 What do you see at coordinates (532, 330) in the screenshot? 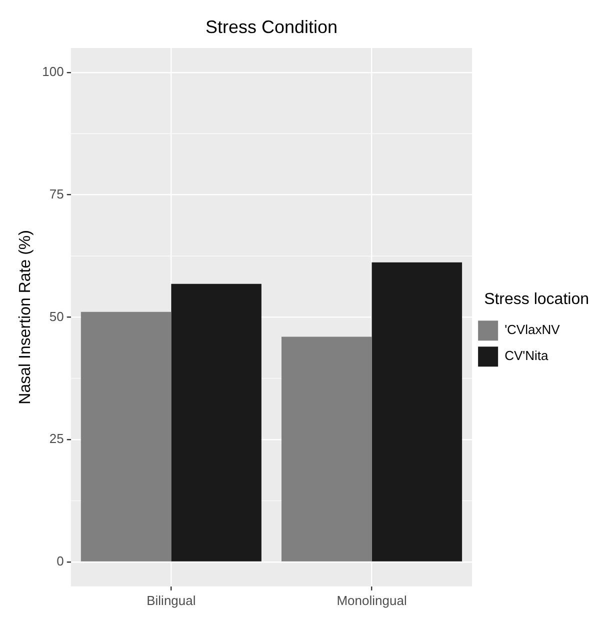
I see `legend-label: 'CVlaxNV` at bounding box center [532, 330].